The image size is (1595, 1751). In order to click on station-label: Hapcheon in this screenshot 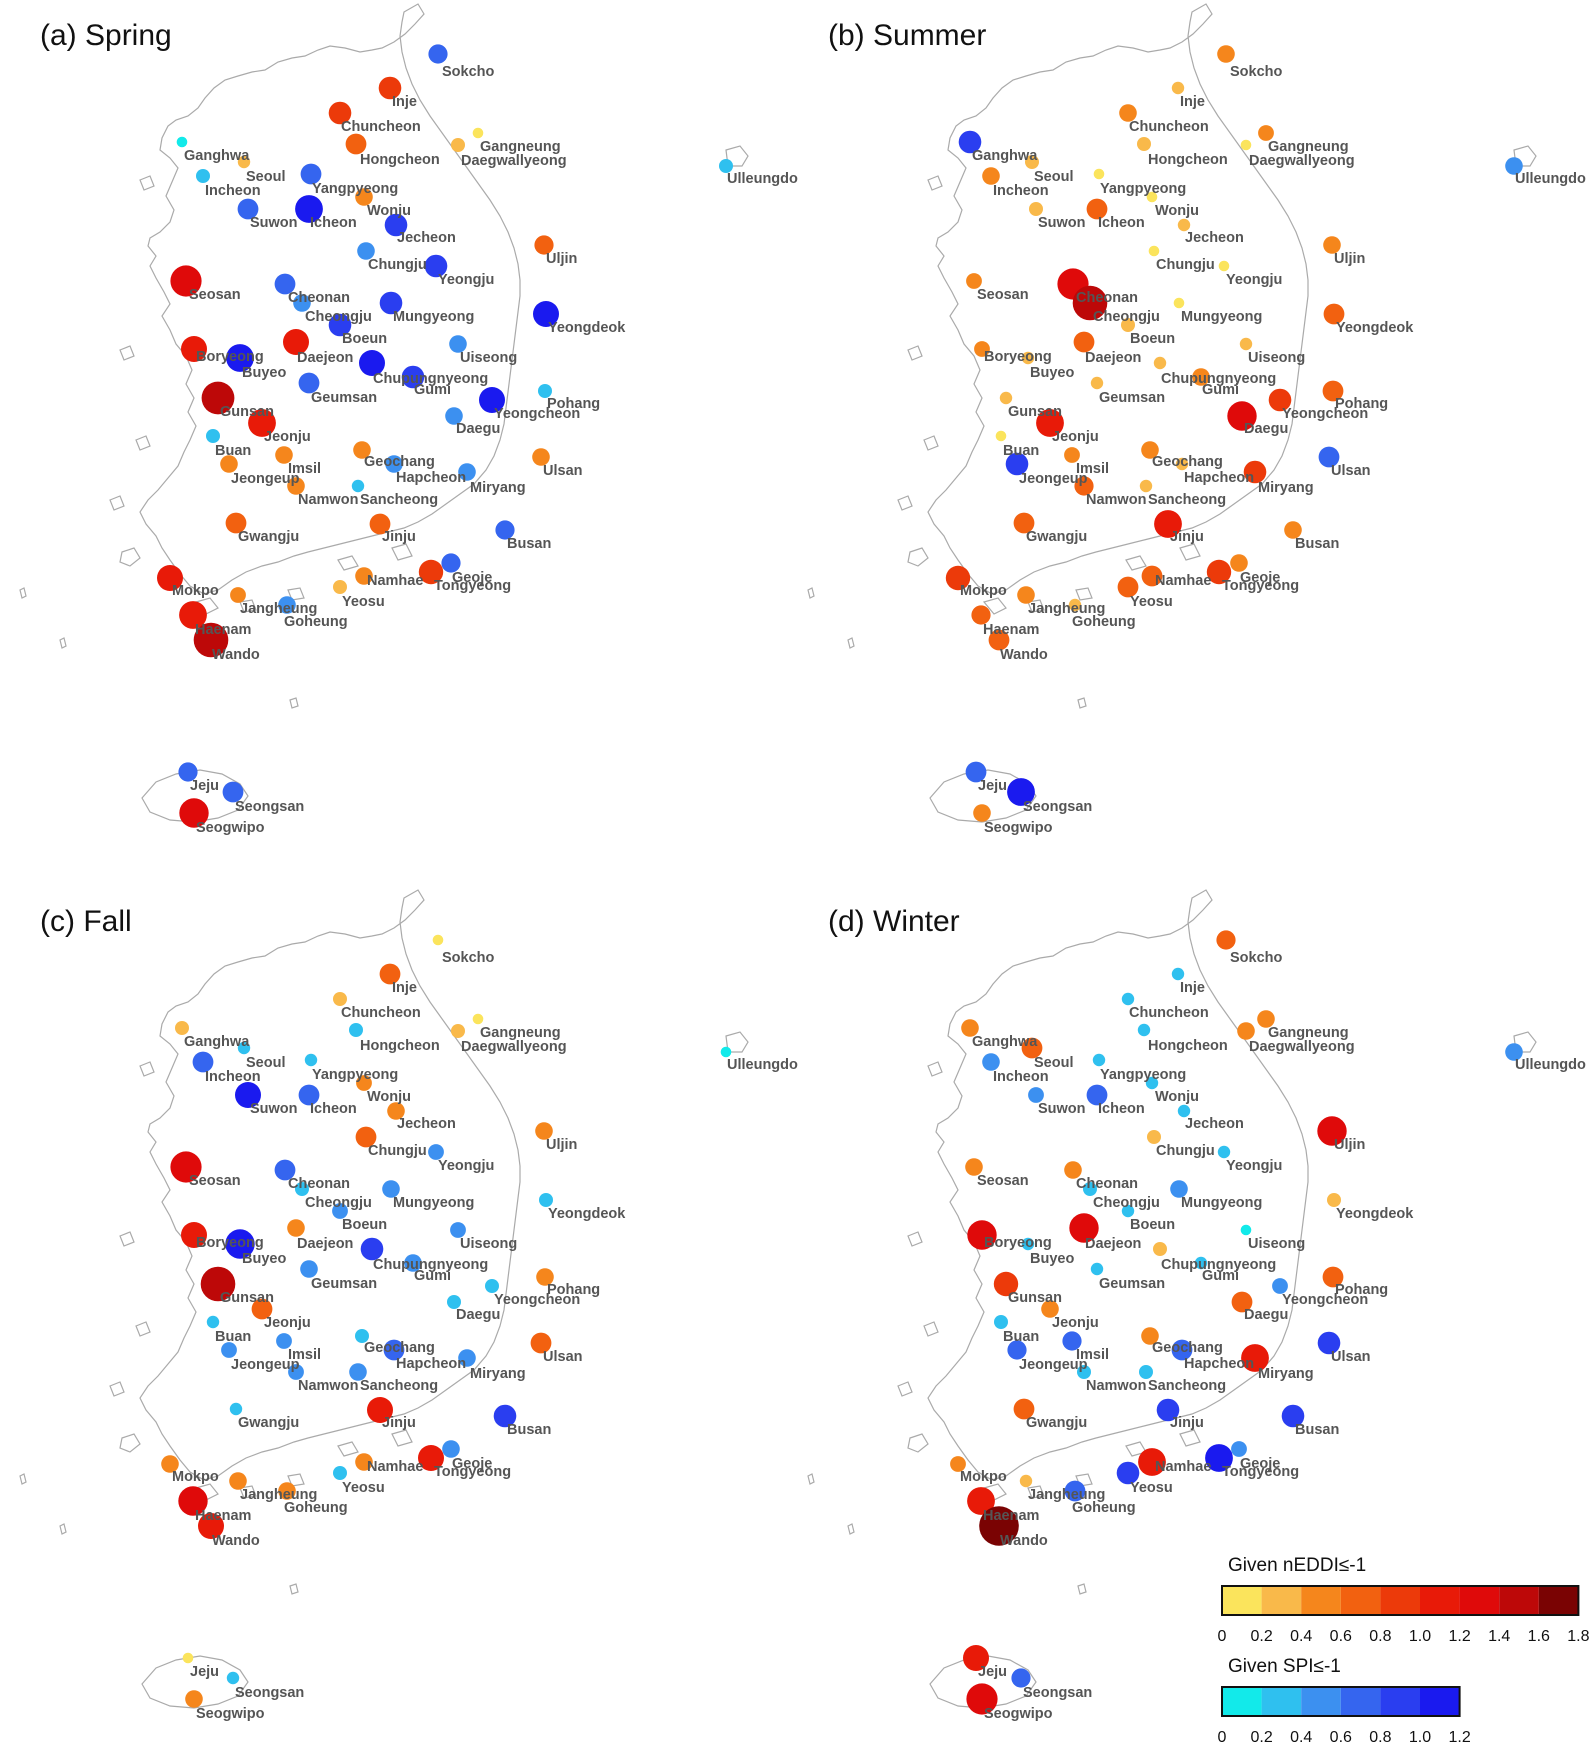, I will do `click(431, 478)`.